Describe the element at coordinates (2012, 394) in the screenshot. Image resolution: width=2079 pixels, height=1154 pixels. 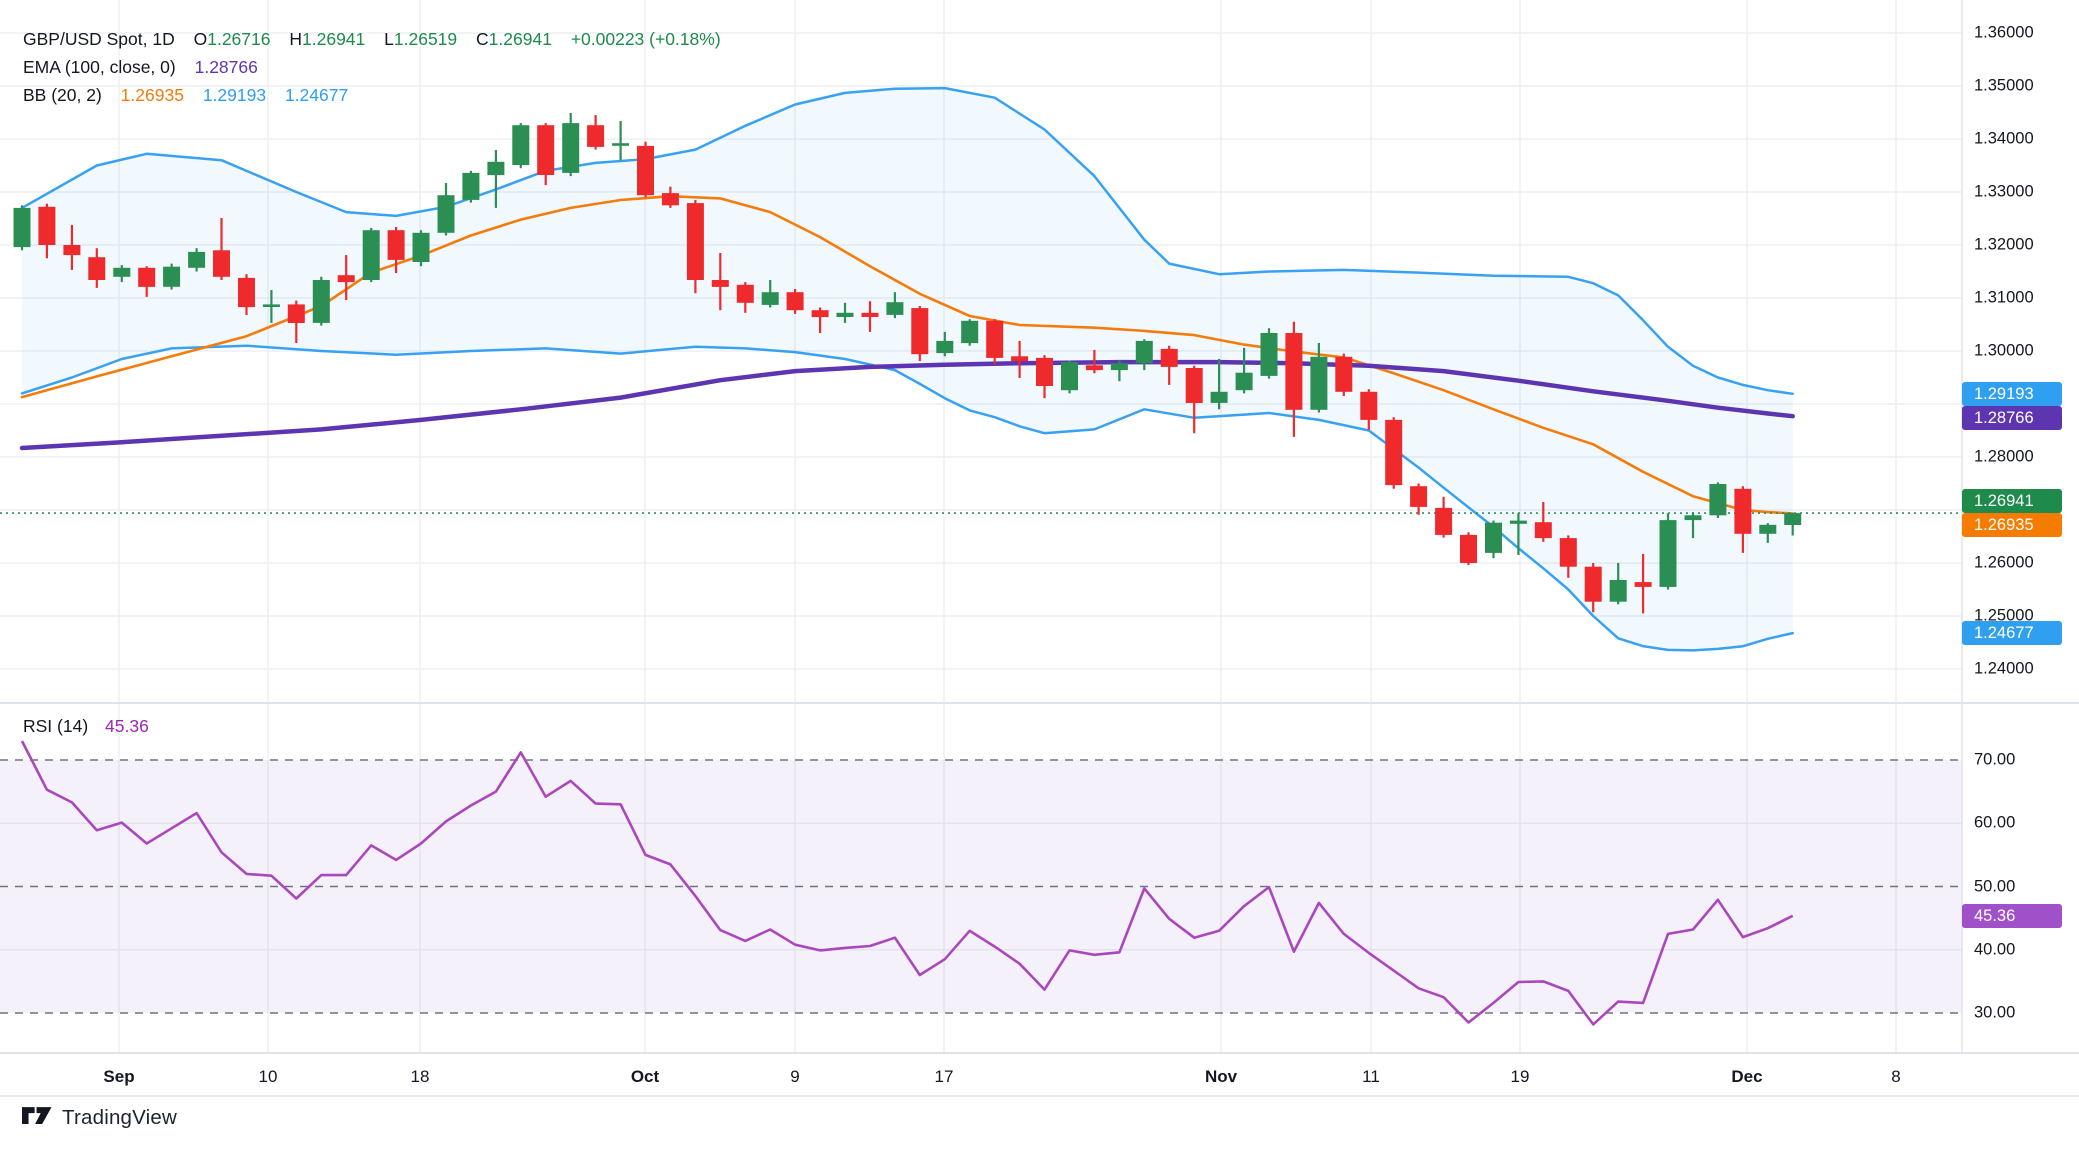
I see `price-badge: 1.29193` at that location.